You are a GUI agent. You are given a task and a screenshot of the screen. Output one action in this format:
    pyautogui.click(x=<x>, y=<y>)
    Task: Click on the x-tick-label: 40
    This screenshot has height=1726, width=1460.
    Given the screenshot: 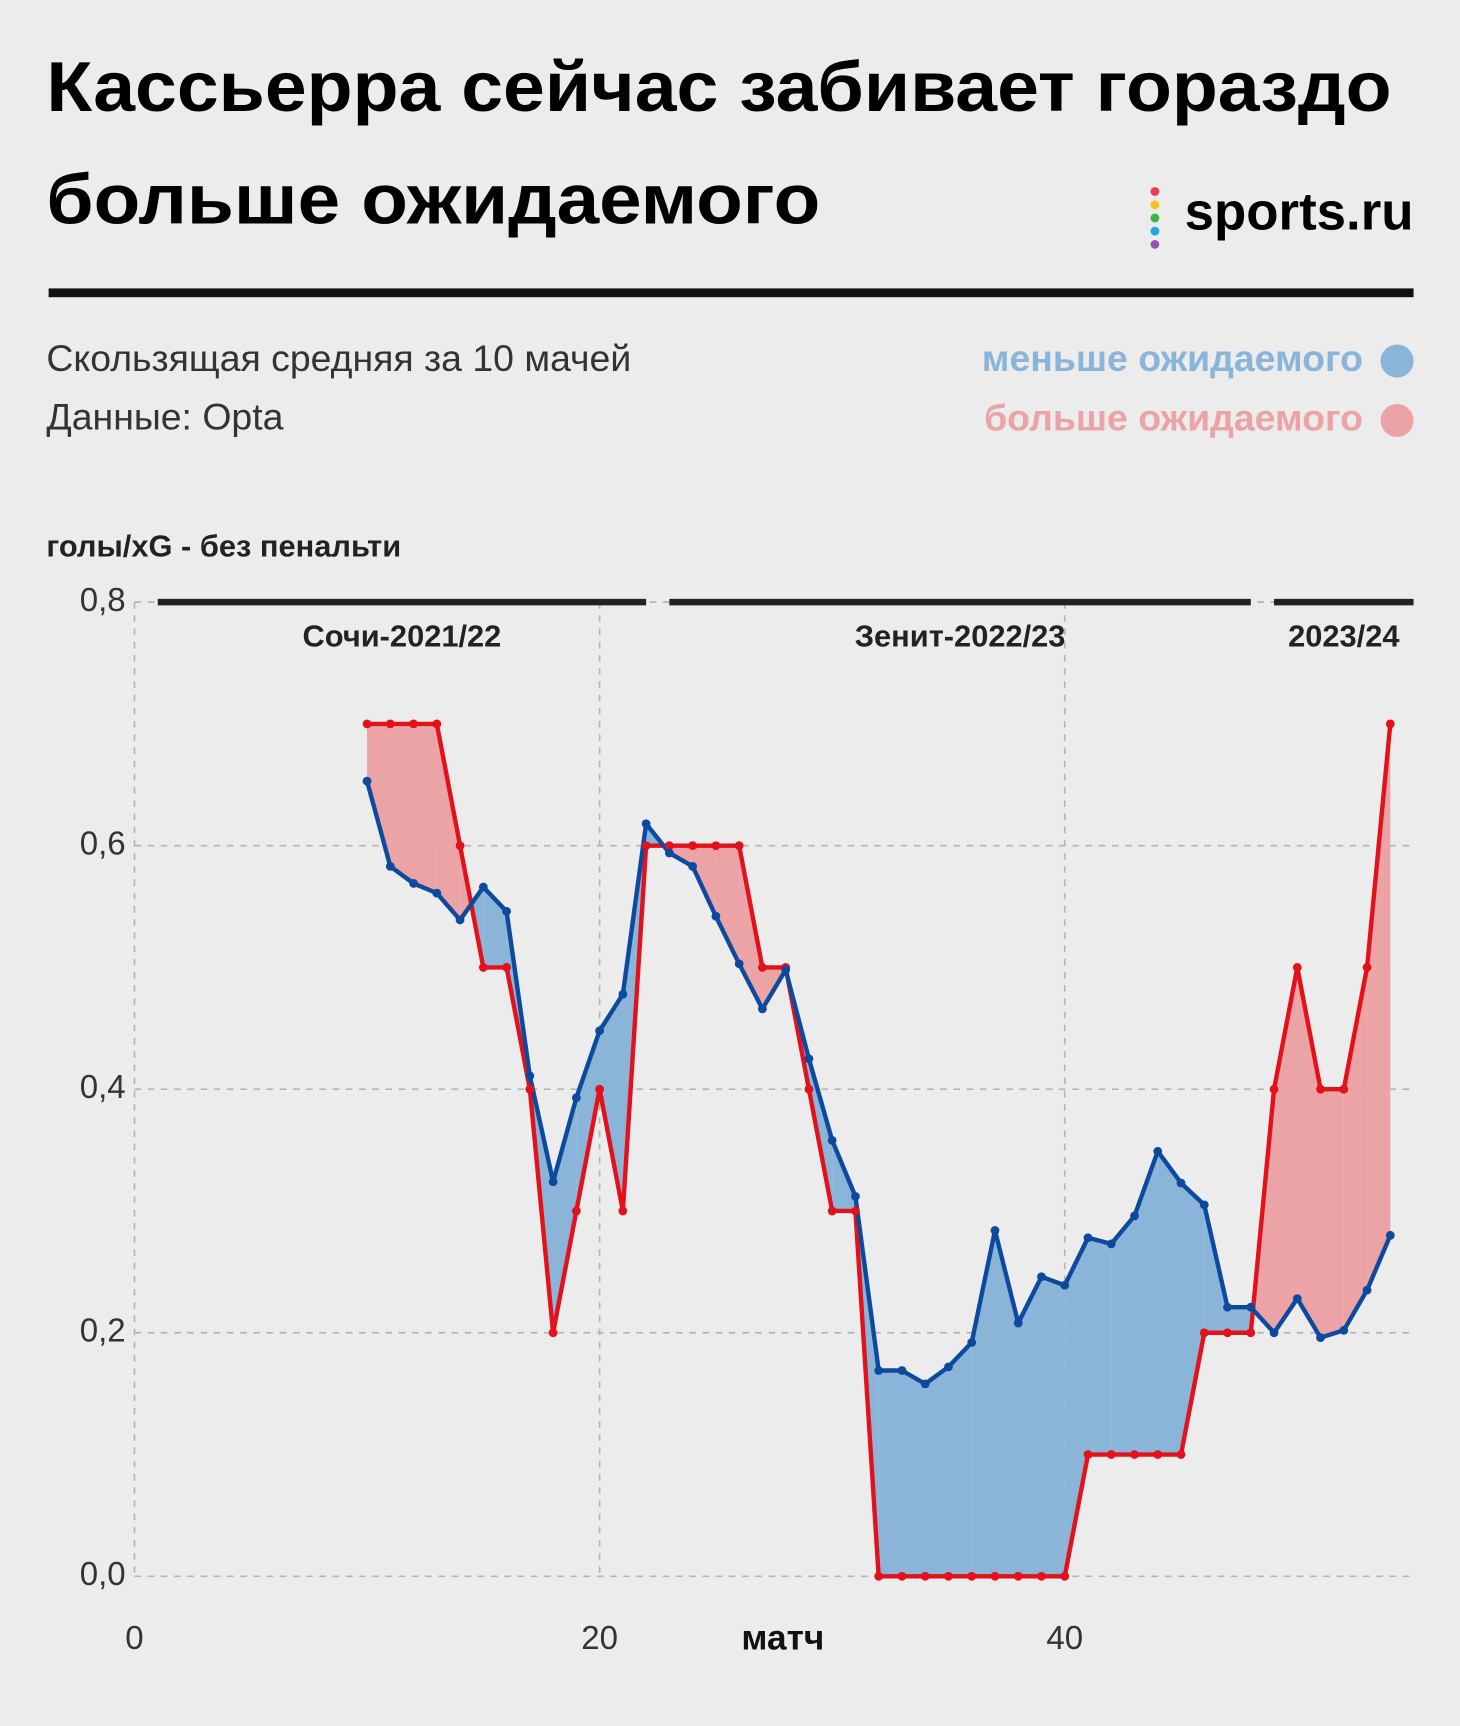 What is the action you would take?
    pyautogui.click(x=1064, y=1637)
    